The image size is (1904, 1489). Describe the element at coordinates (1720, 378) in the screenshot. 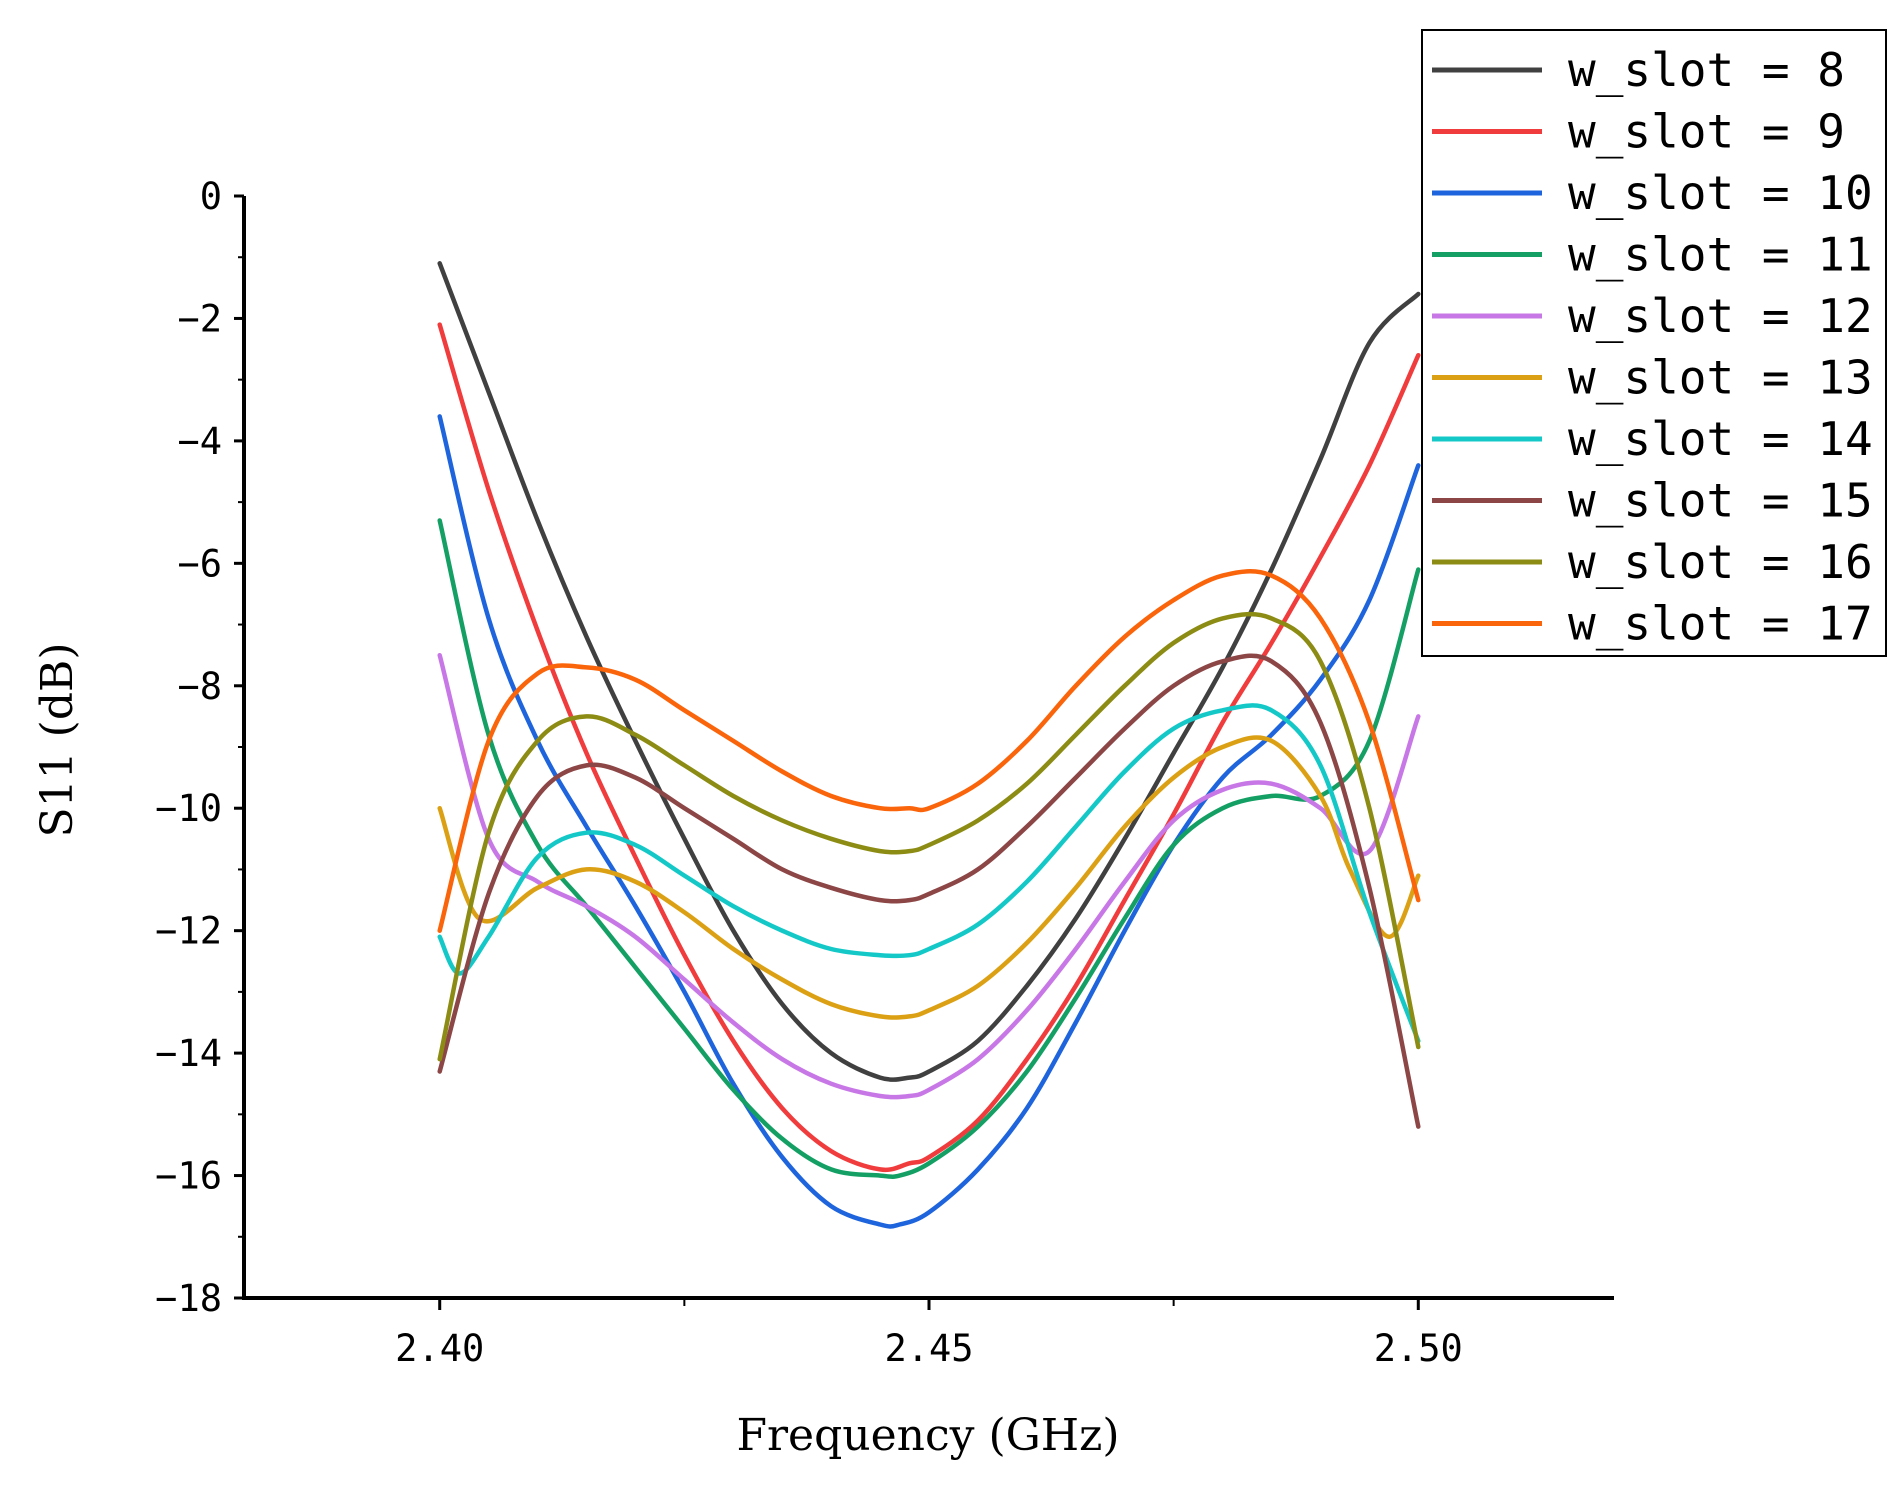

I see `legend-label: w_slot = 13` at that location.